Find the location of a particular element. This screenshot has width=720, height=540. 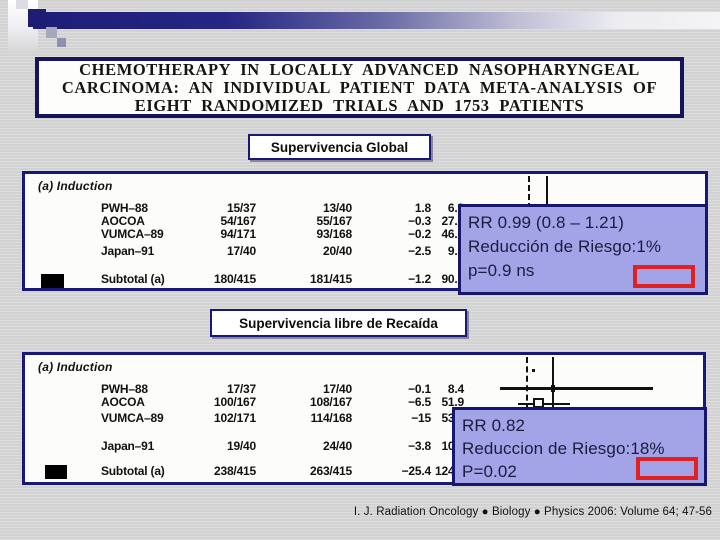

table-row: Japan–91 17/40 20/40 −2.5 9.2 is located at coordinates (244, 251).